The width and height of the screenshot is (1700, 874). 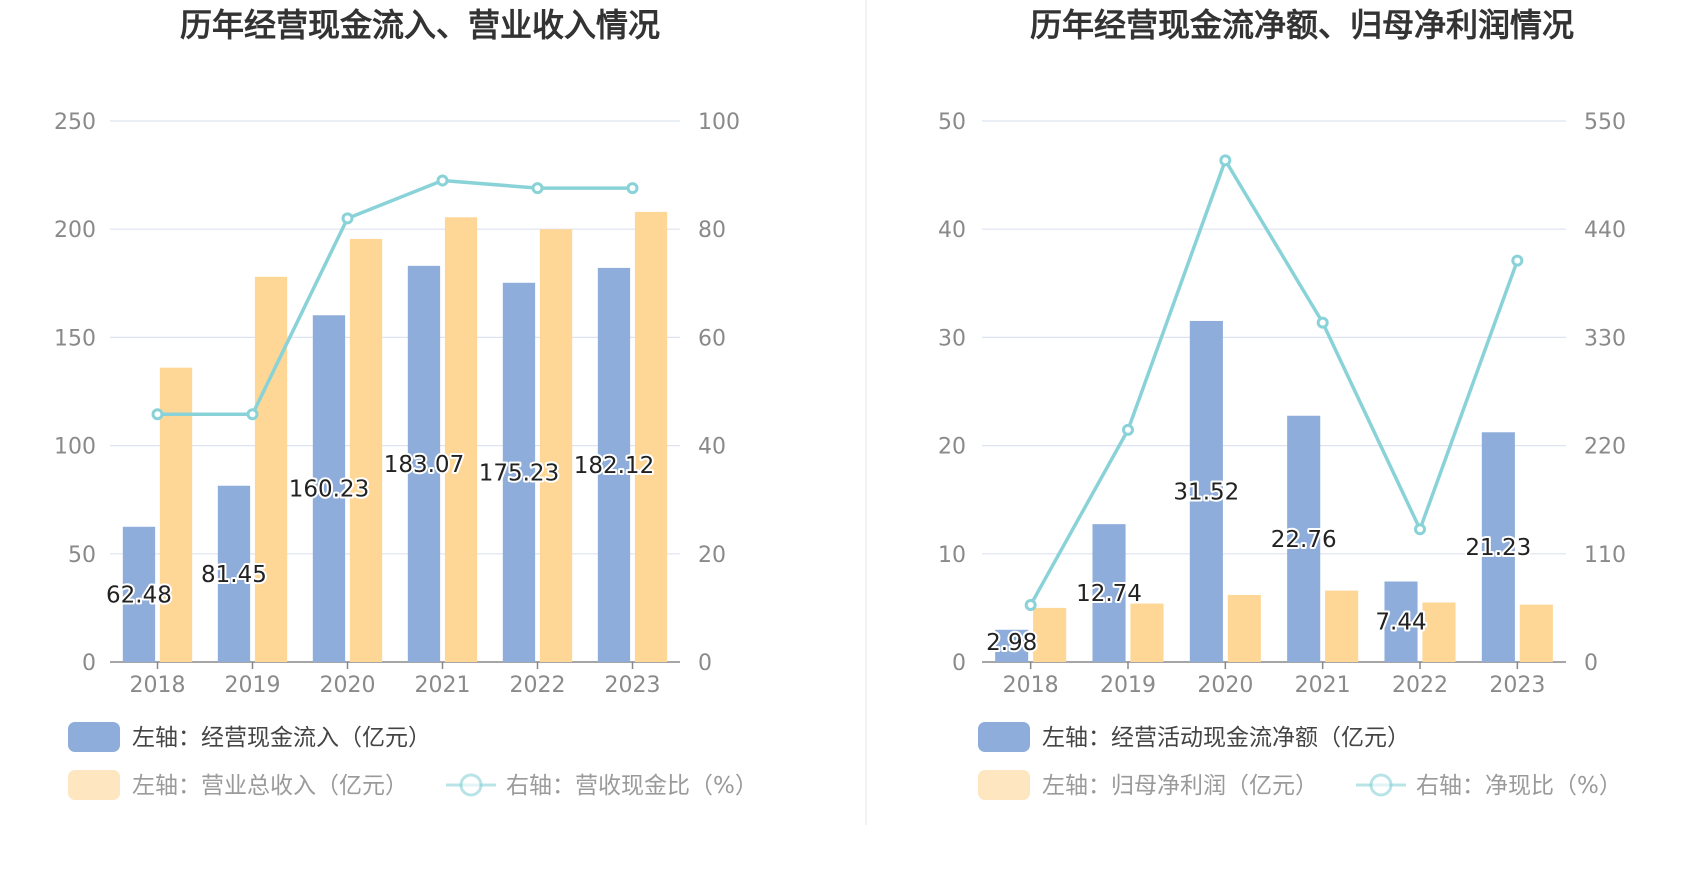 What do you see at coordinates (1605, 230) in the screenshot?
I see `y-right-tick-label: 440` at bounding box center [1605, 230].